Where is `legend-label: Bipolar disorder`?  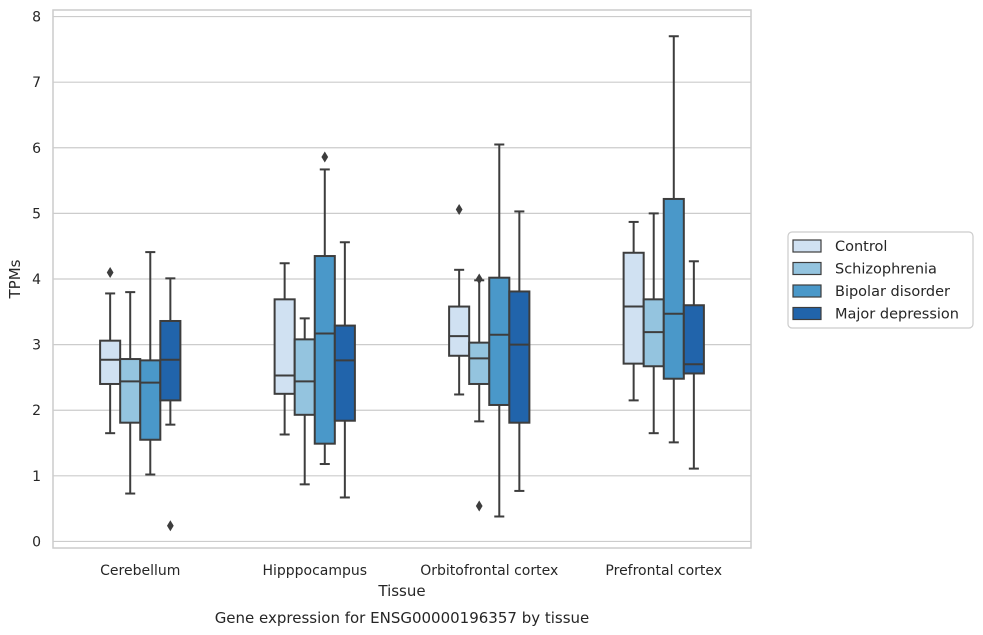 legend-label: Bipolar disorder is located at coordinates (892, 292).